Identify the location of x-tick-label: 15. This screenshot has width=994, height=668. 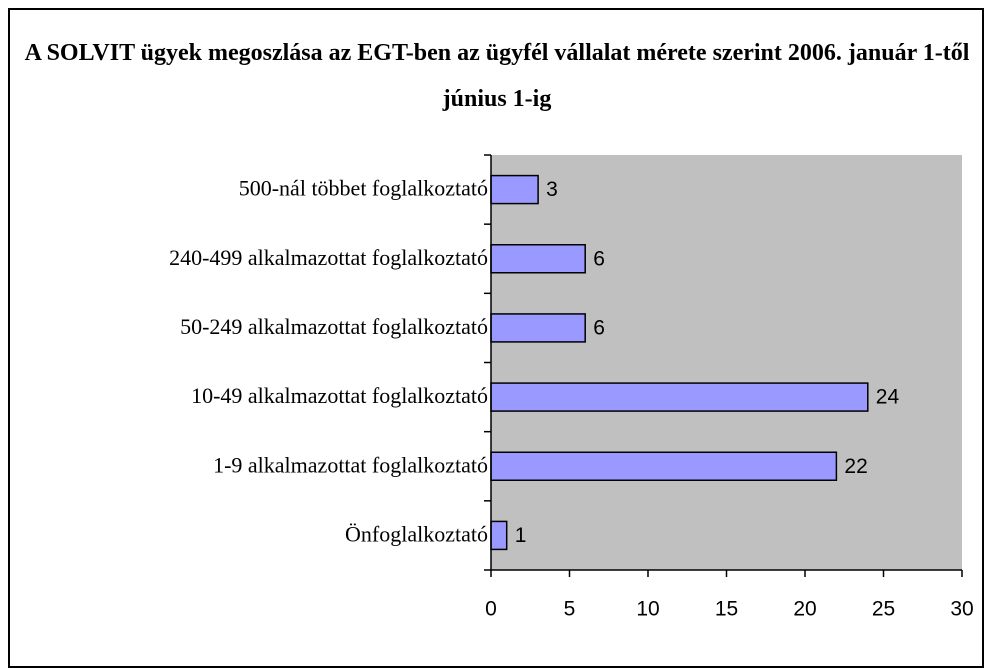
(726, 609).